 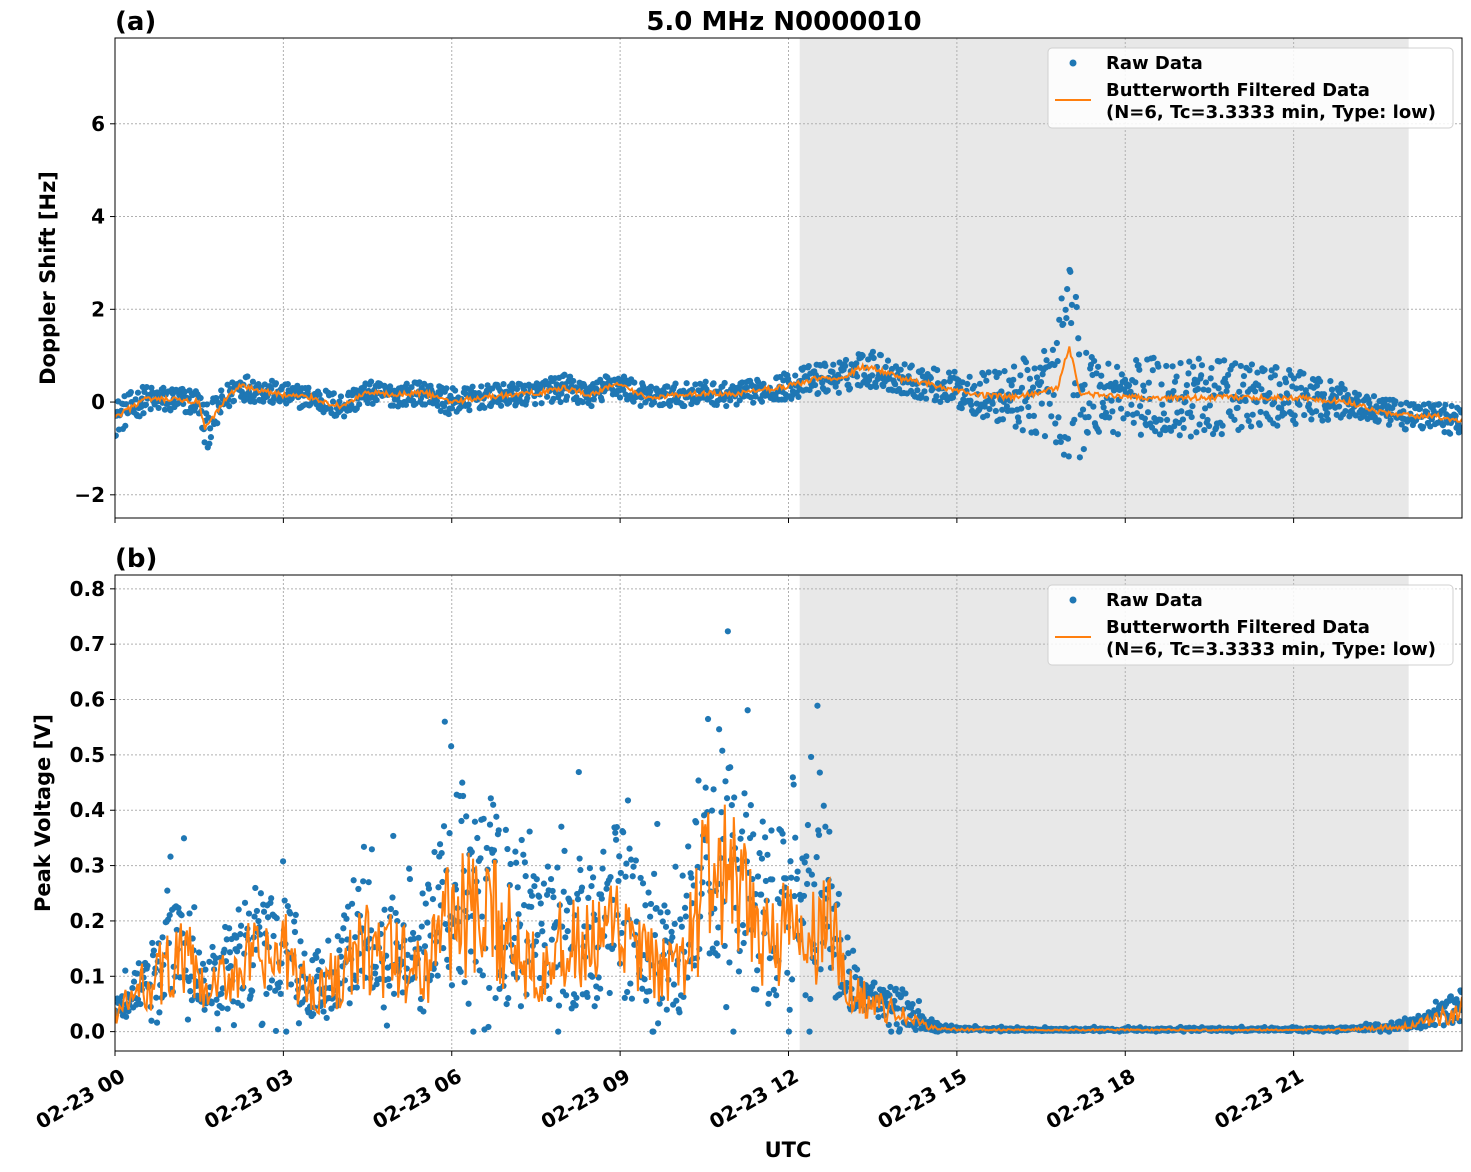 I want to click on x-tick-label-6: 02-23 18, so click(x=1091, y=1099).